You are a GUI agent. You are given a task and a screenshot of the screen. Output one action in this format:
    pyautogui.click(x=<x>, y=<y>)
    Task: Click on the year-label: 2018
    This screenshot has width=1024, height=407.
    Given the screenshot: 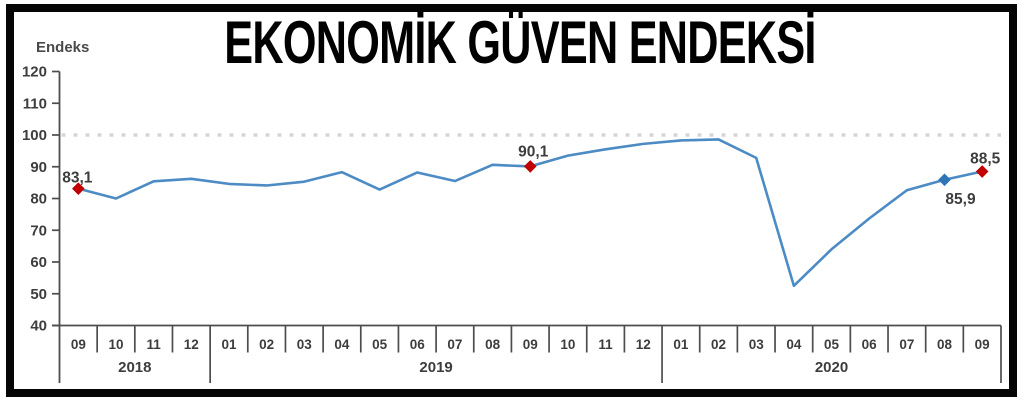 What is the action you would take?
    pyautogui.click(x=134, y=367)
    